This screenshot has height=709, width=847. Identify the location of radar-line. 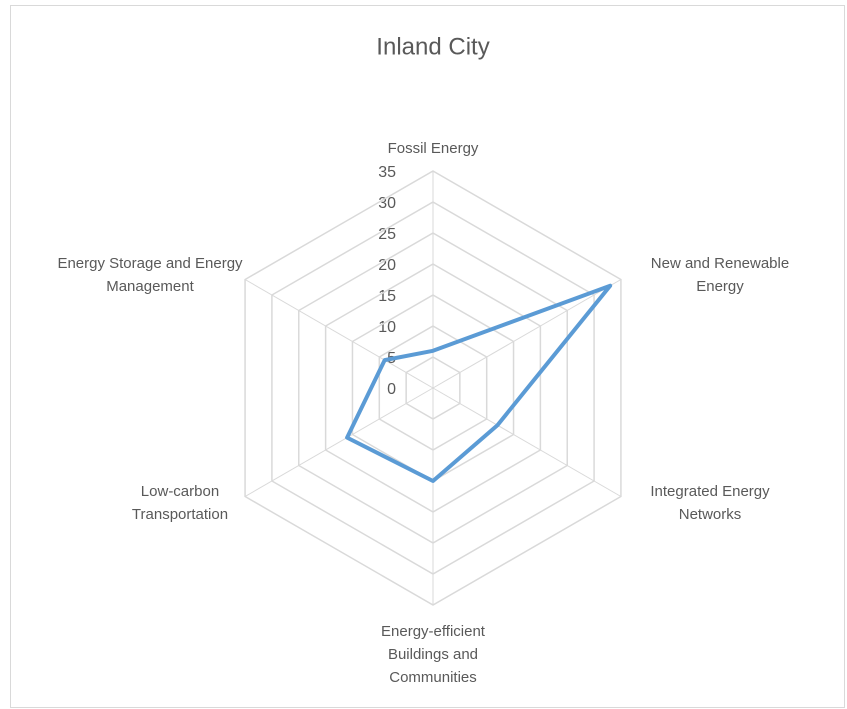
(479, 383).